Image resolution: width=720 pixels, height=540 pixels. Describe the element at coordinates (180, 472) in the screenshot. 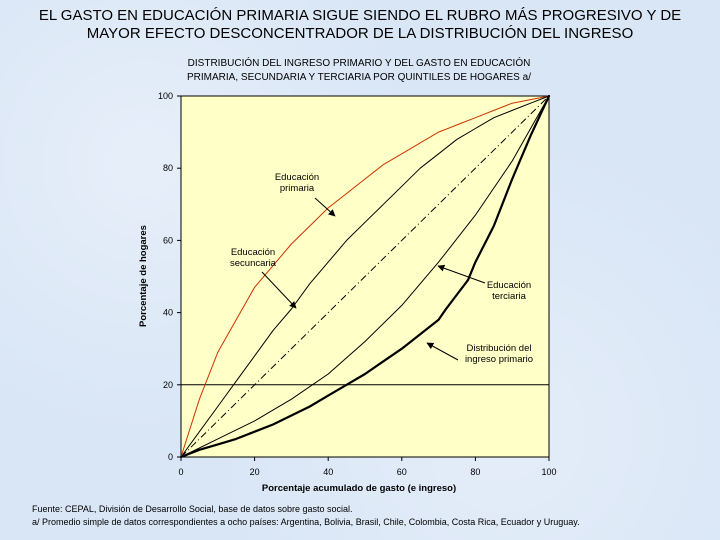

I see `x-tick-label: 0` at that location.